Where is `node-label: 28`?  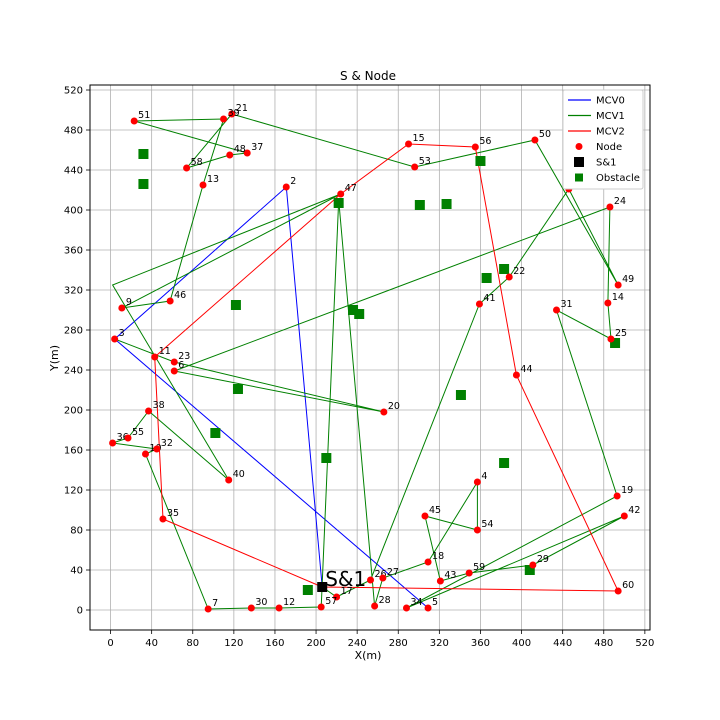
node-label: 28 is located at coordinates (385, 600).